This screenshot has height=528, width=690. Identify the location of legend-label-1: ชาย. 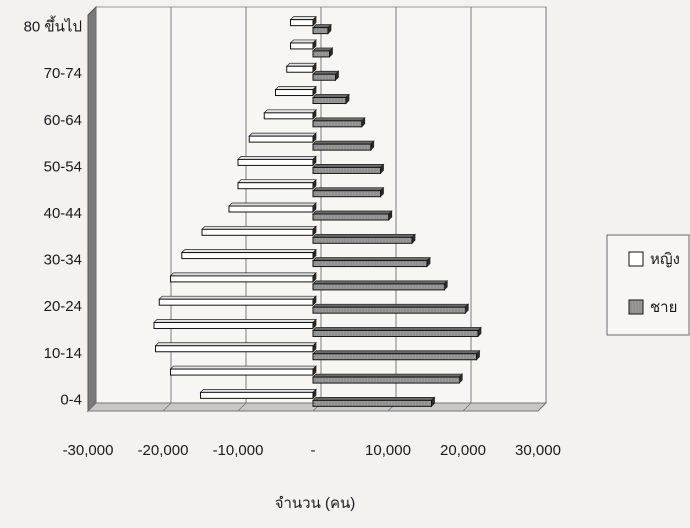
(663, 307).